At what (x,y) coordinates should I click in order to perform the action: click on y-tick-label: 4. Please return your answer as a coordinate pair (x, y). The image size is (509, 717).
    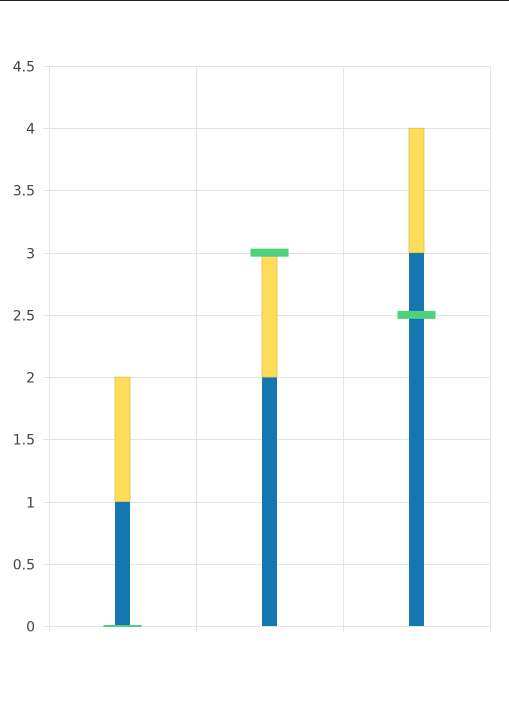
    Looking at the image, I should click on (30, 130).